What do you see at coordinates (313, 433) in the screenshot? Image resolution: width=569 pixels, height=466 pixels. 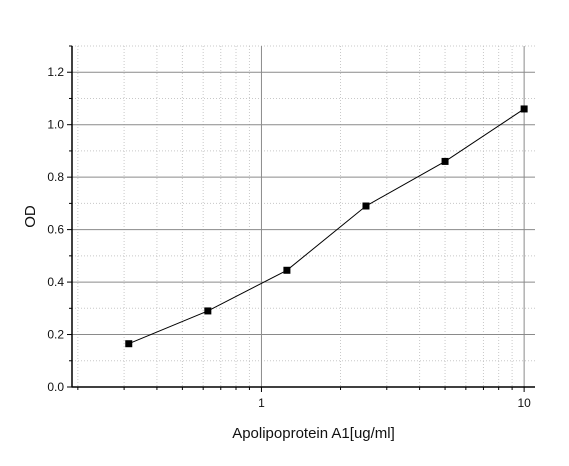 I see `x-axis-label: Apolipoprotein A1[ug/ml]` at bounding box center [313, 433].